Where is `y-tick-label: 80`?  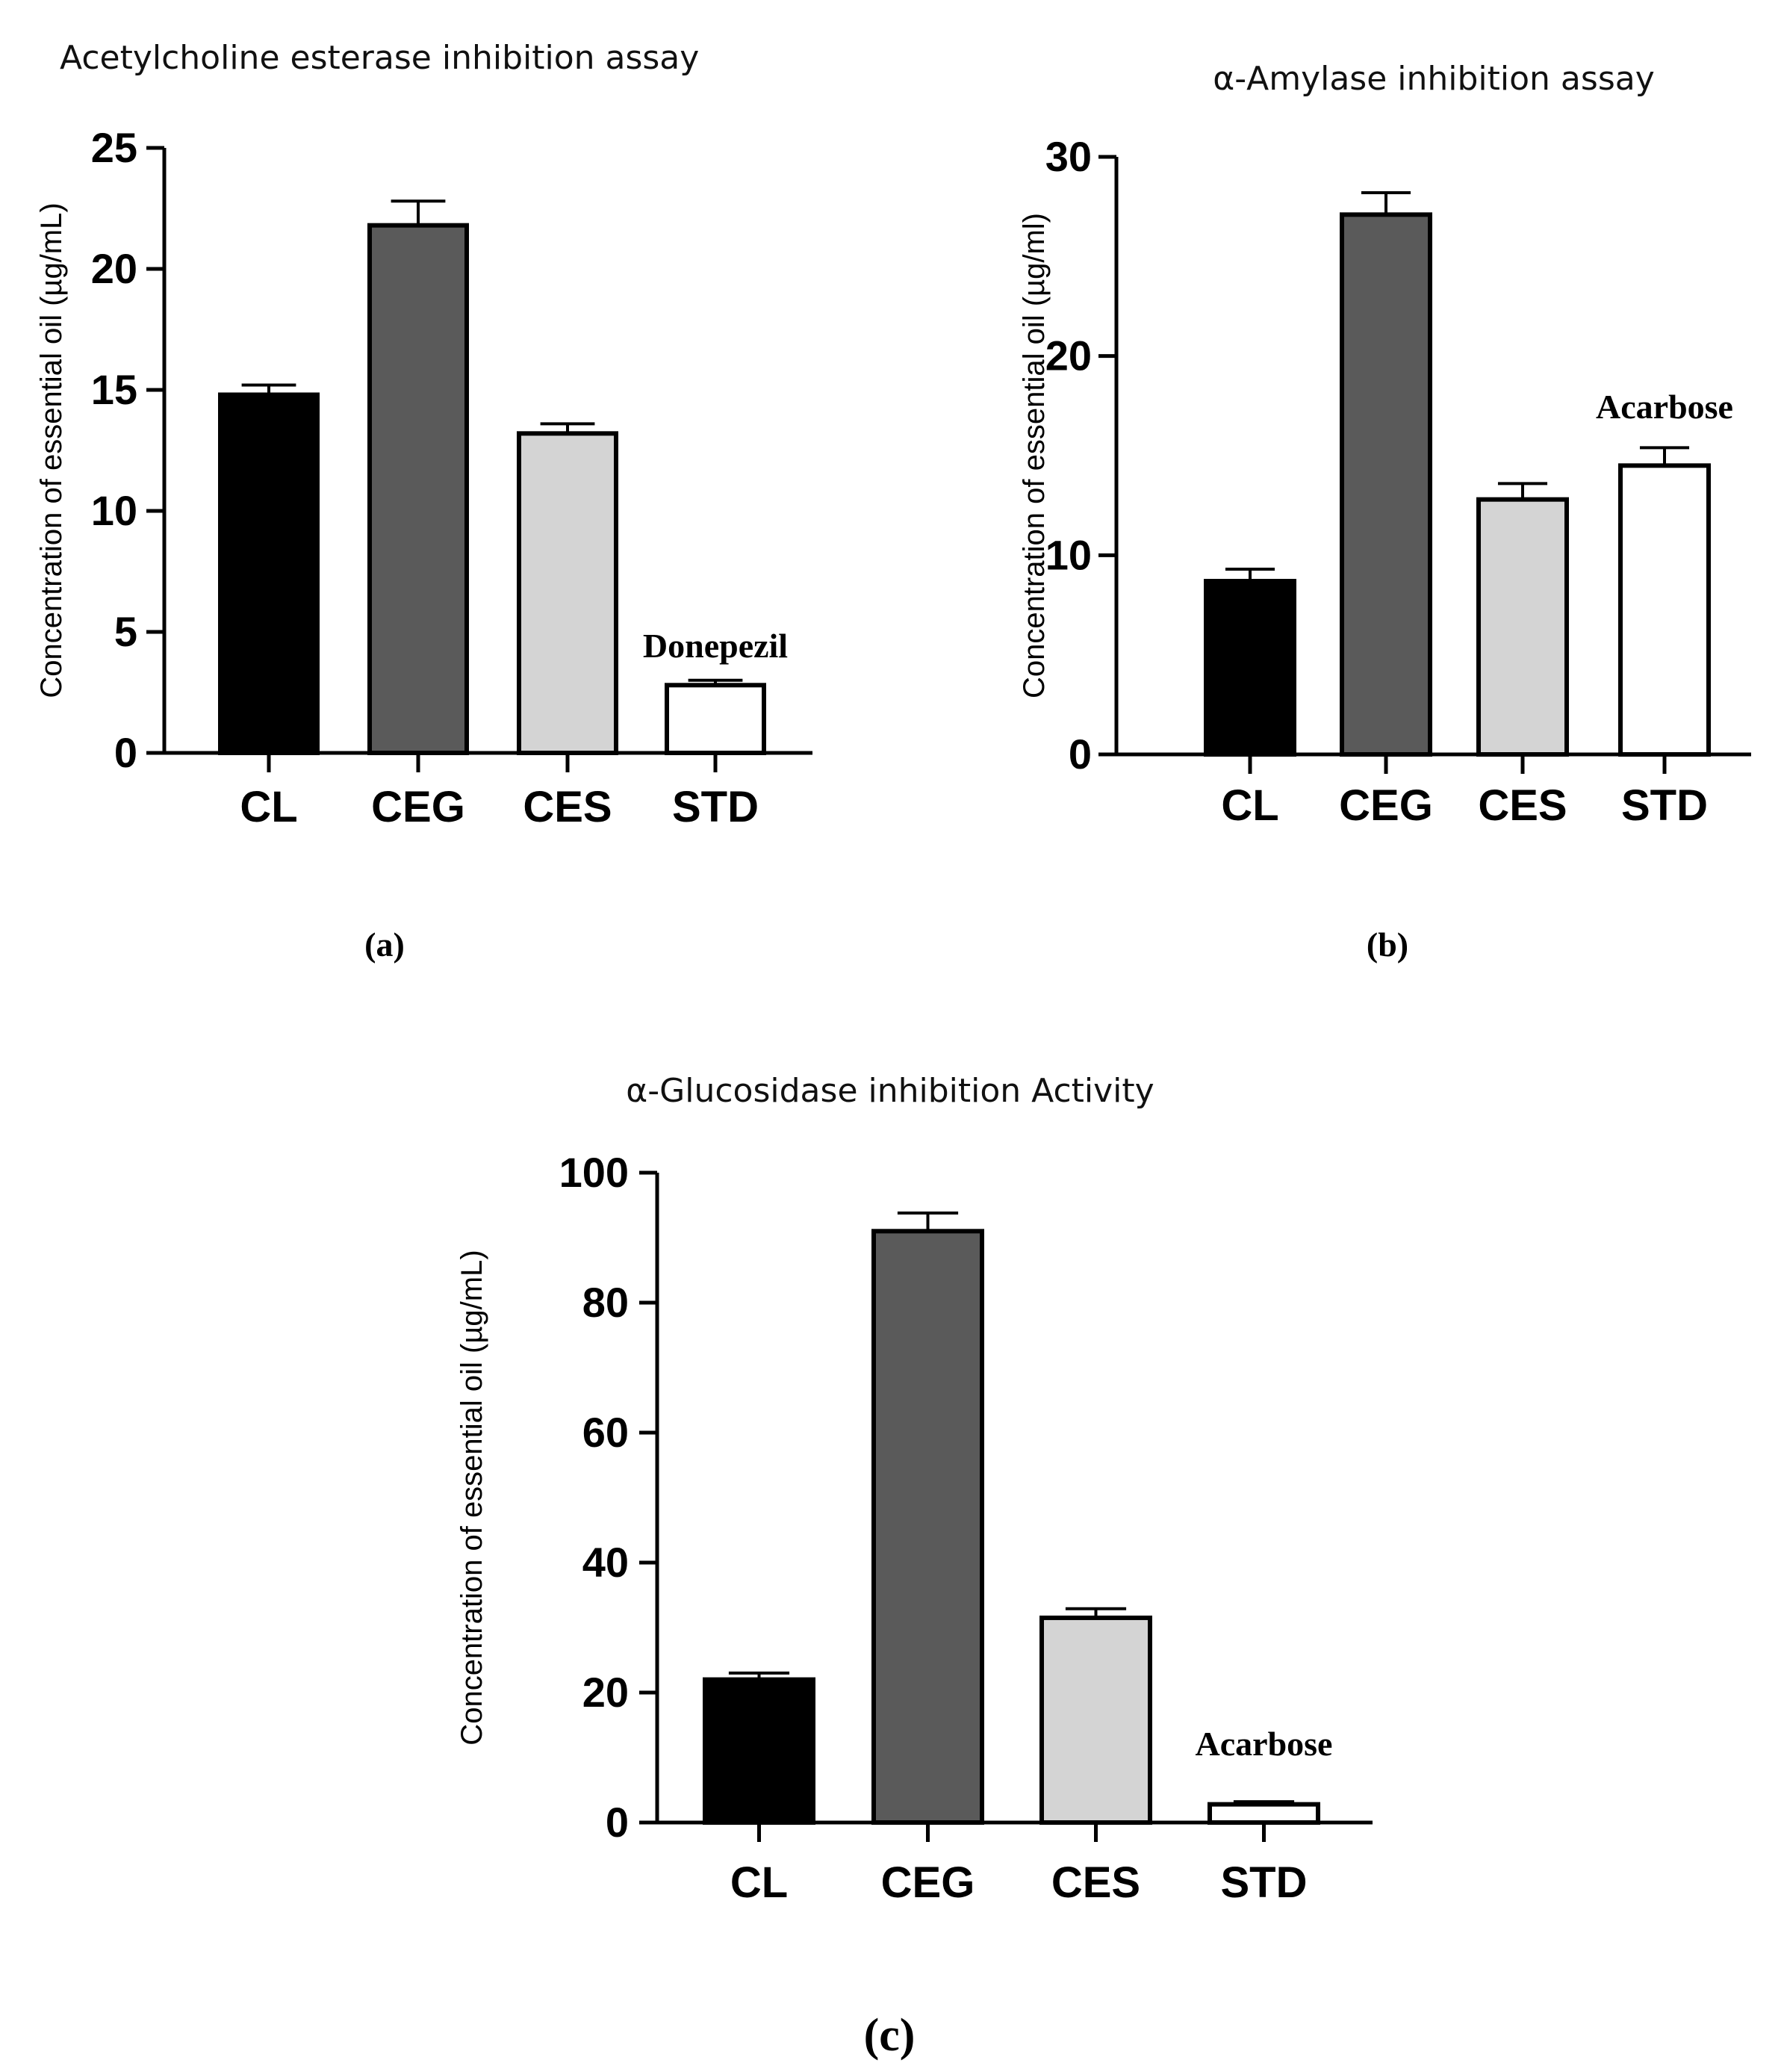
y-tick-label: 80 is located at coordinates (605, 1302).